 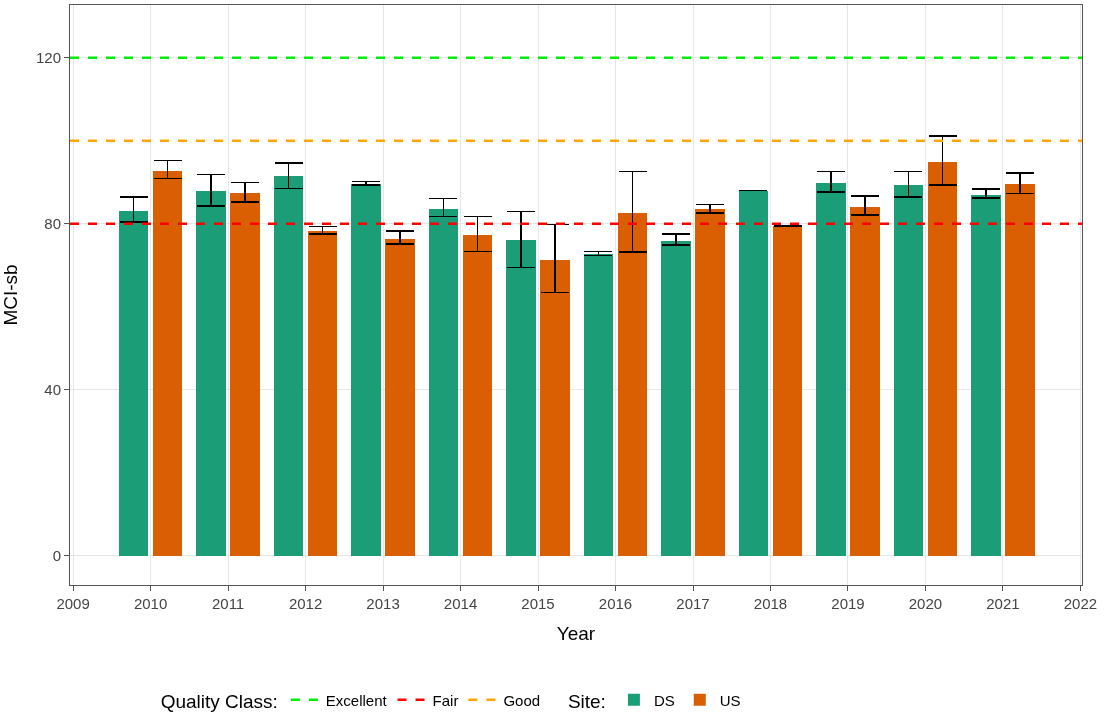 I want to click on x-tick-label: 2022, so click(x=1080, y=603).